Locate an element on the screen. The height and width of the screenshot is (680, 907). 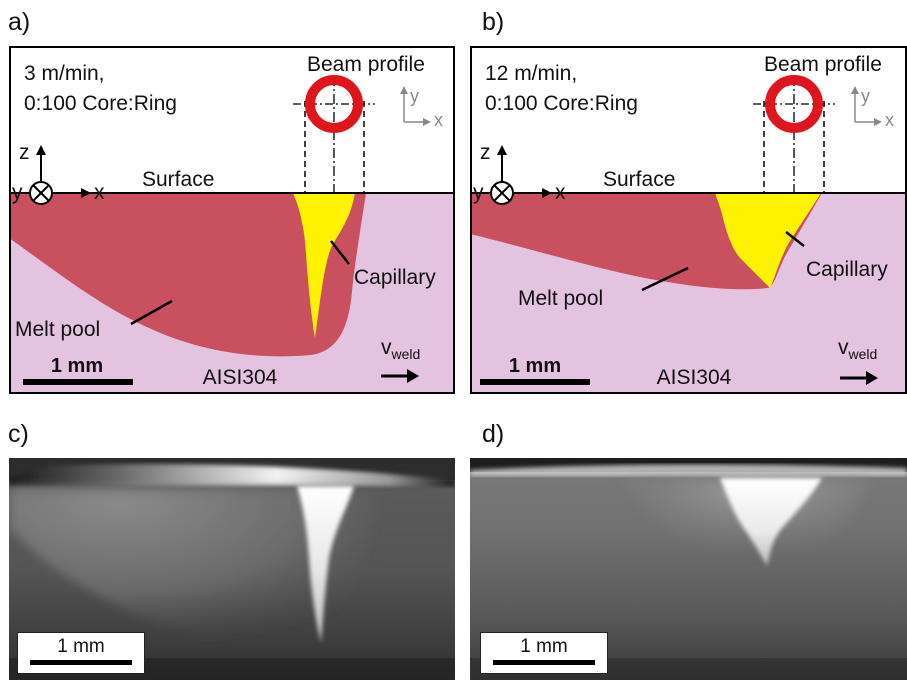
xray-scale-box-c: 1 mm is located at coordinates (81, 653).